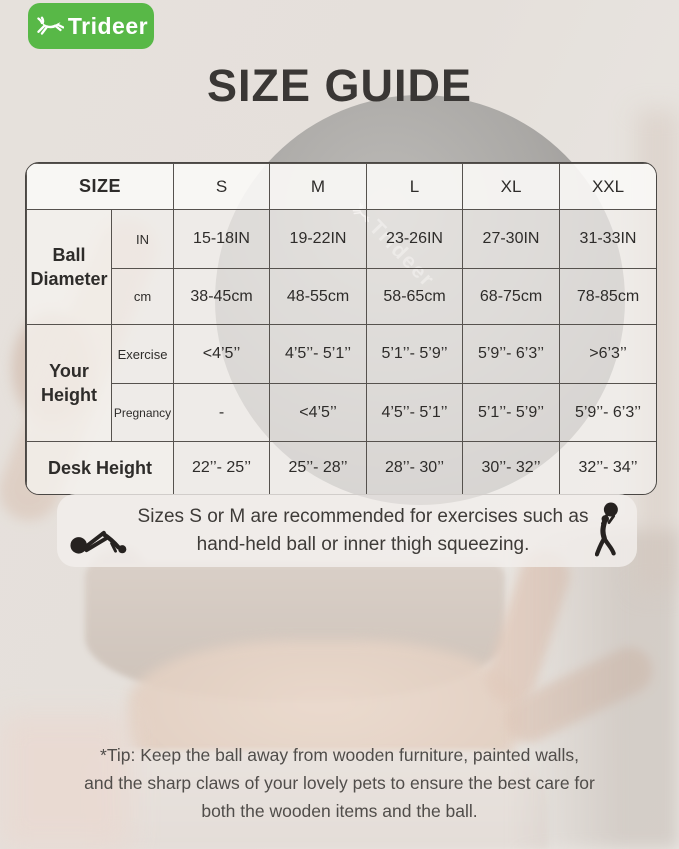  I want to click on header-col-s: S, so click(222, 186).